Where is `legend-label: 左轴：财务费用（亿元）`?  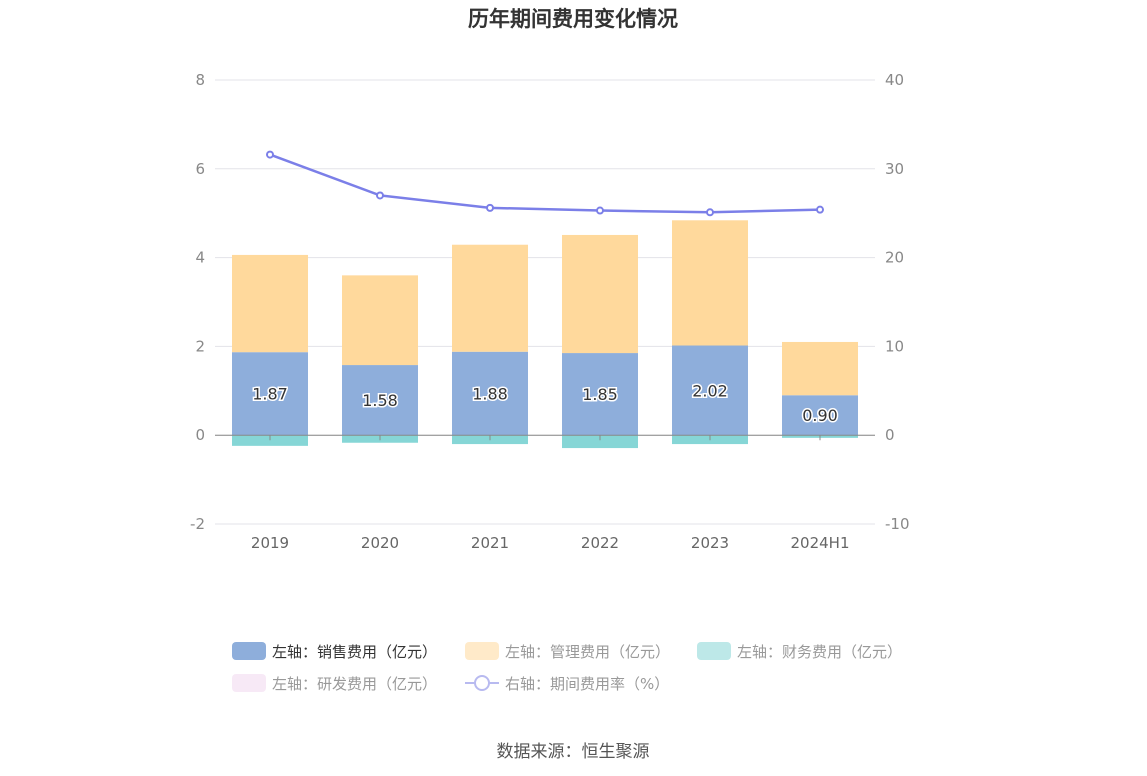
legend-label: 左轴：财务费用（亿元） is located at coordinates (819, 652).